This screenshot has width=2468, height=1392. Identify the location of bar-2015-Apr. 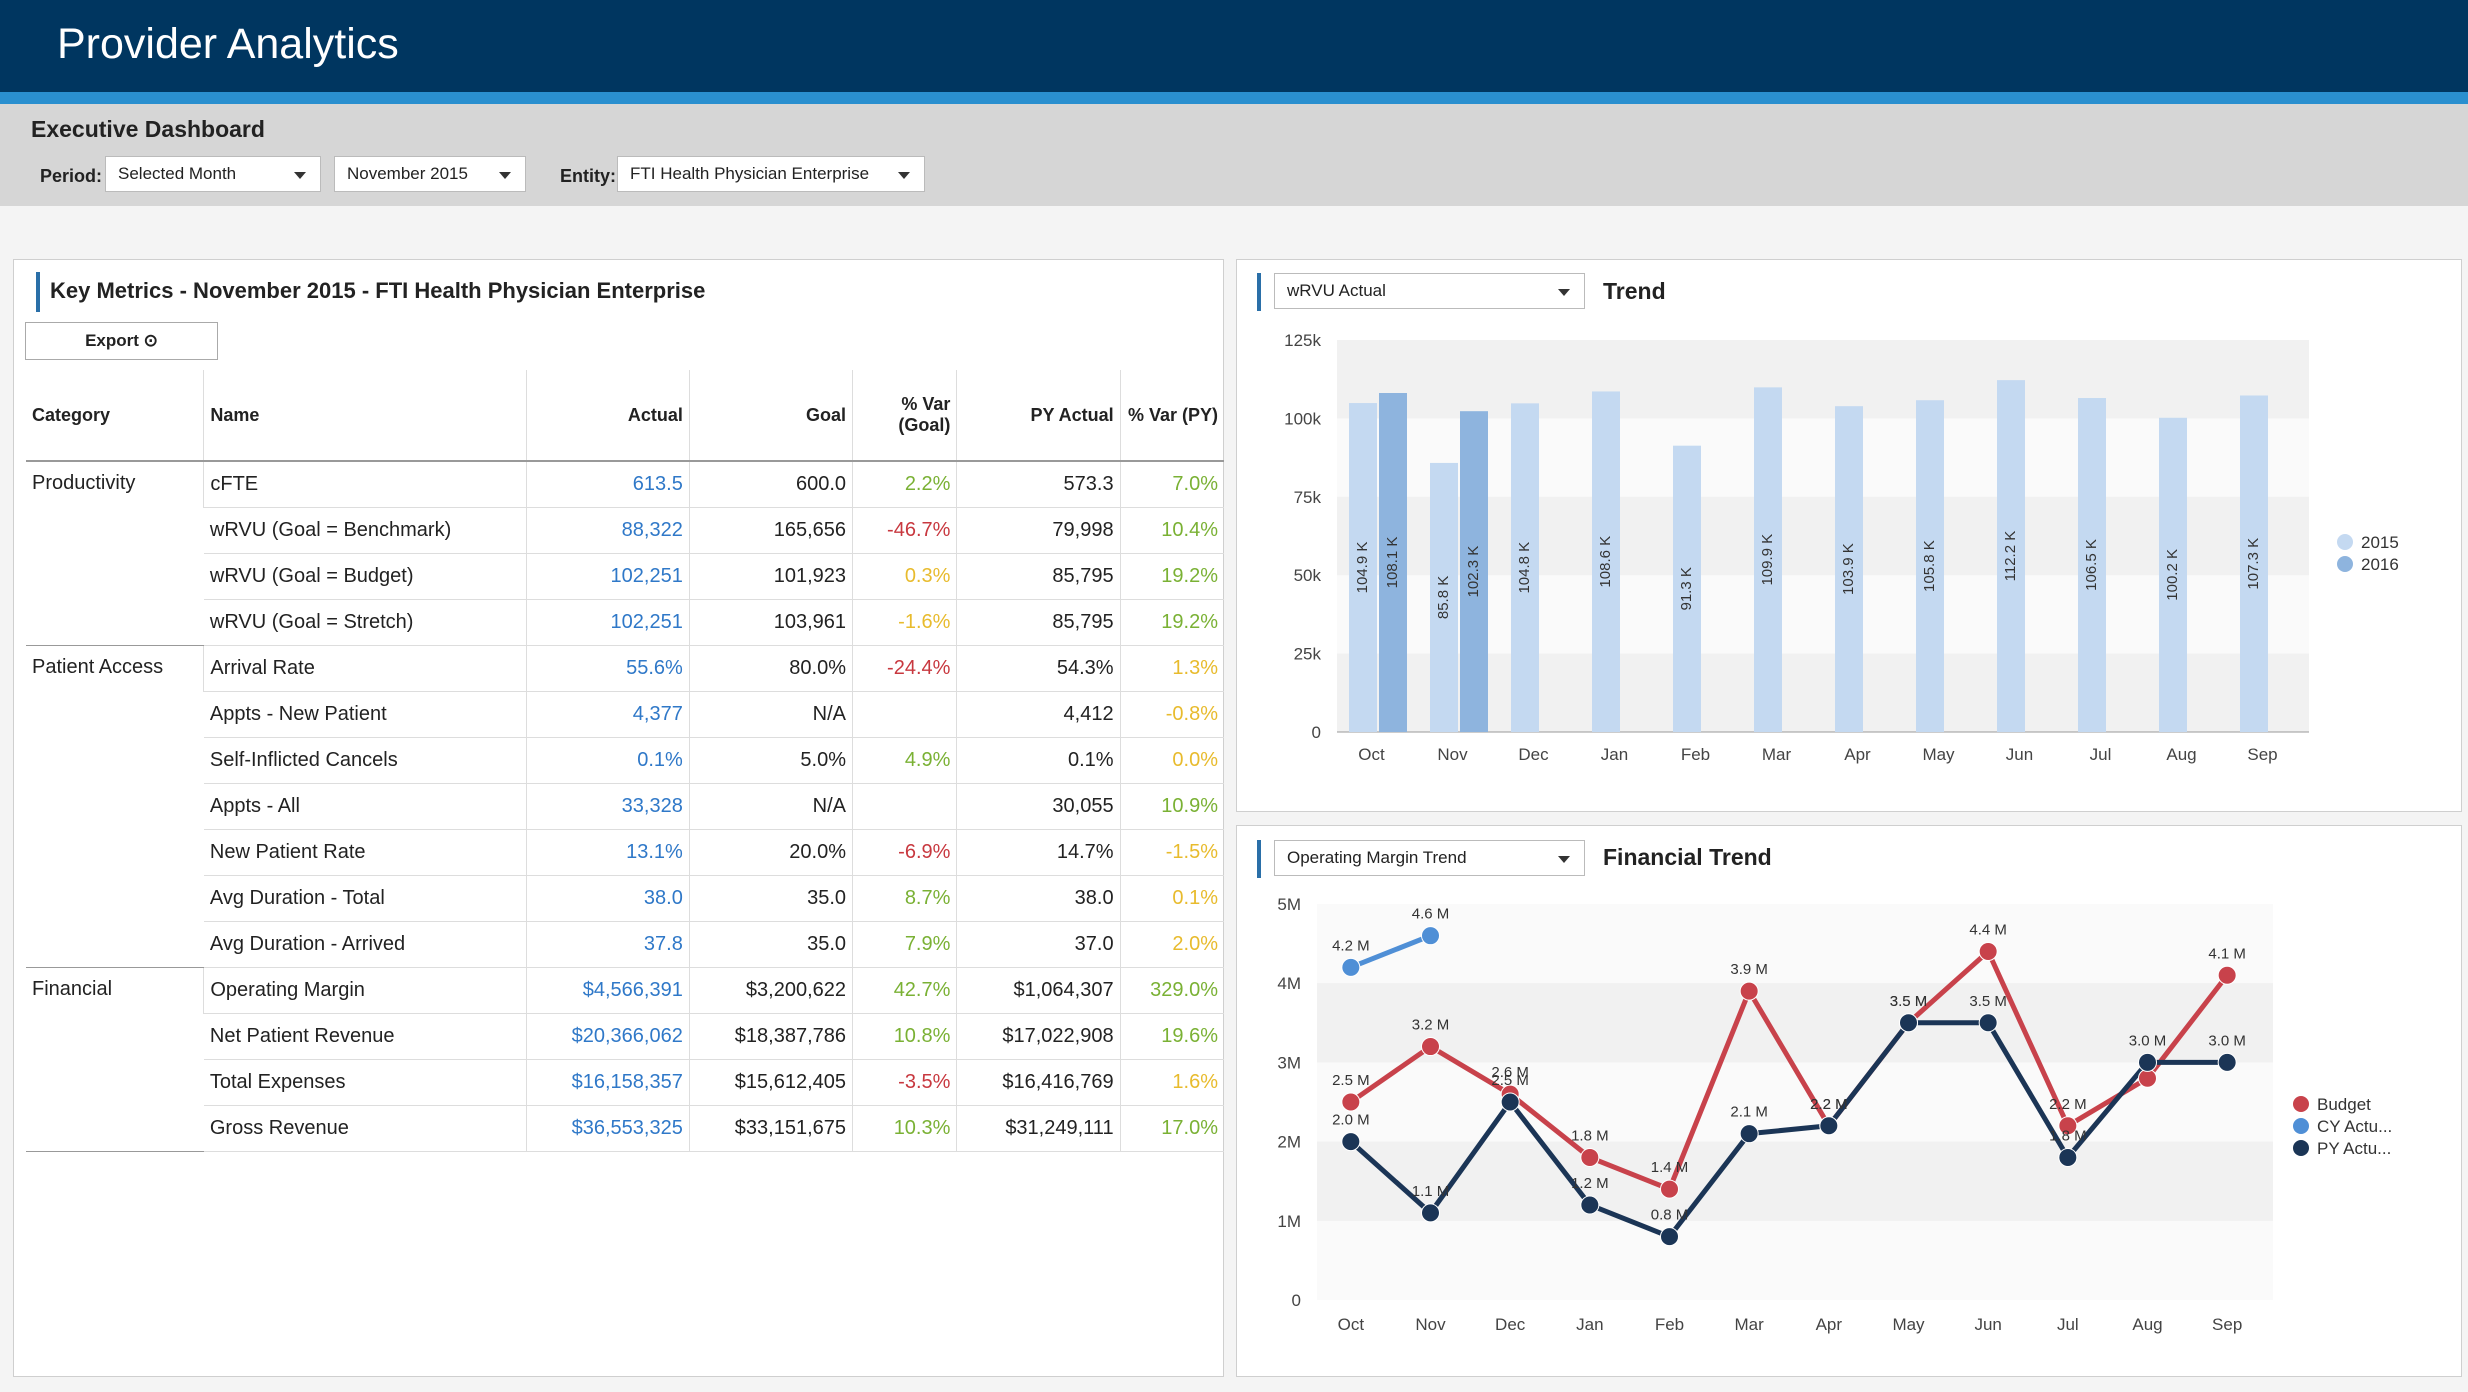
(1849, 569).